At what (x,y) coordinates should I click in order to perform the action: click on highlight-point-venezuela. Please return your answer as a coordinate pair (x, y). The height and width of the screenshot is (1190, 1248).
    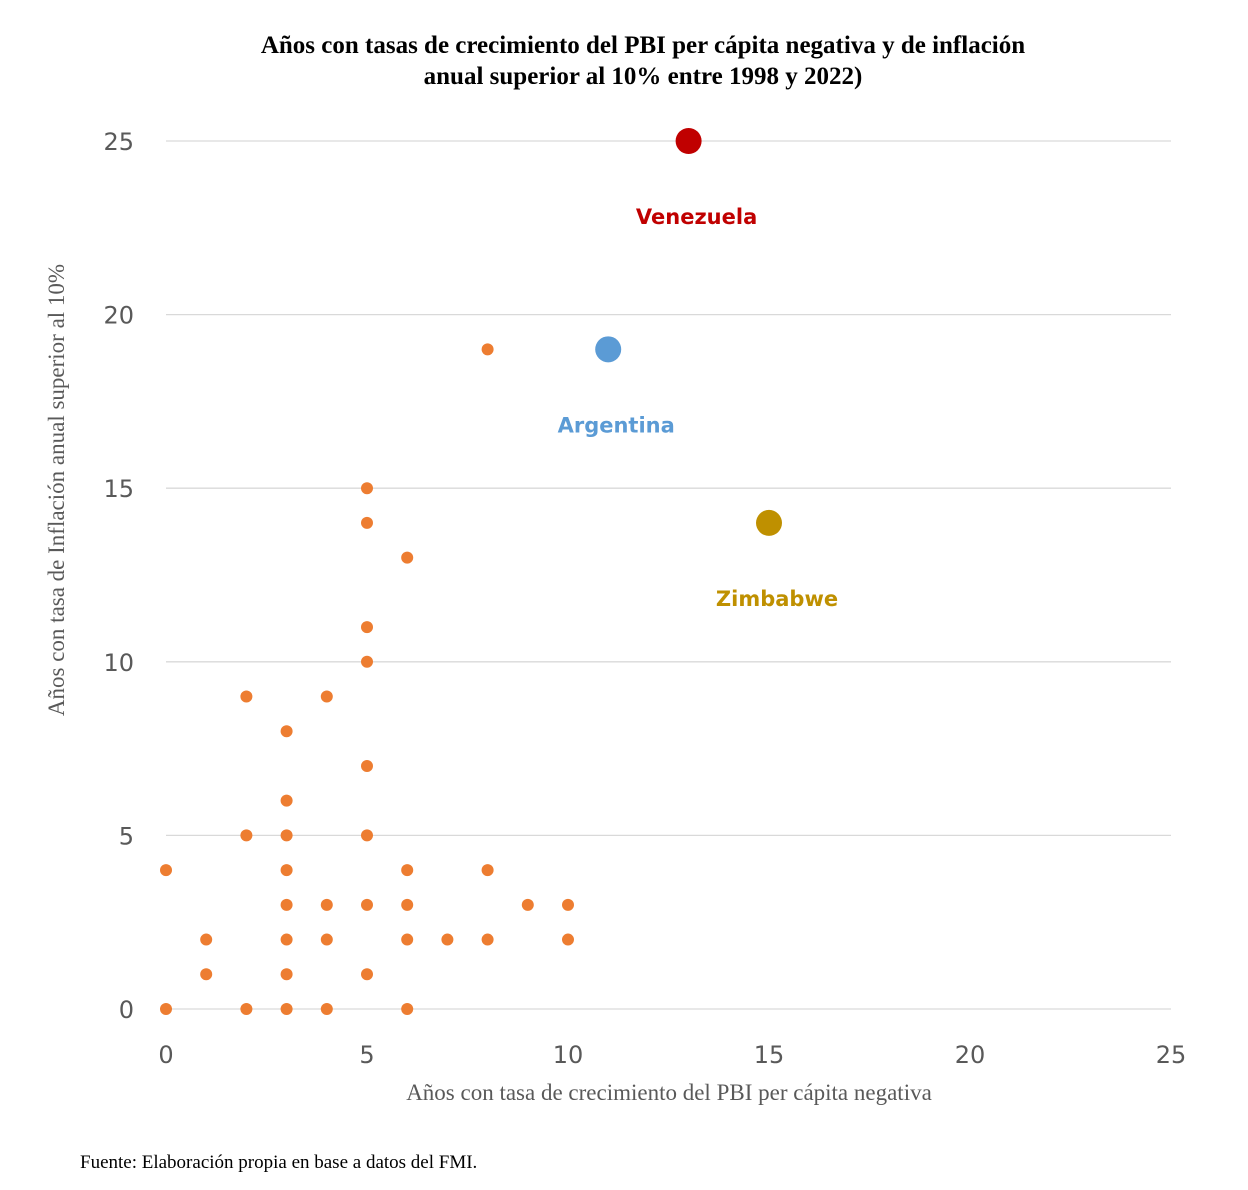
    Looking at the image, I should click on (688, 141).